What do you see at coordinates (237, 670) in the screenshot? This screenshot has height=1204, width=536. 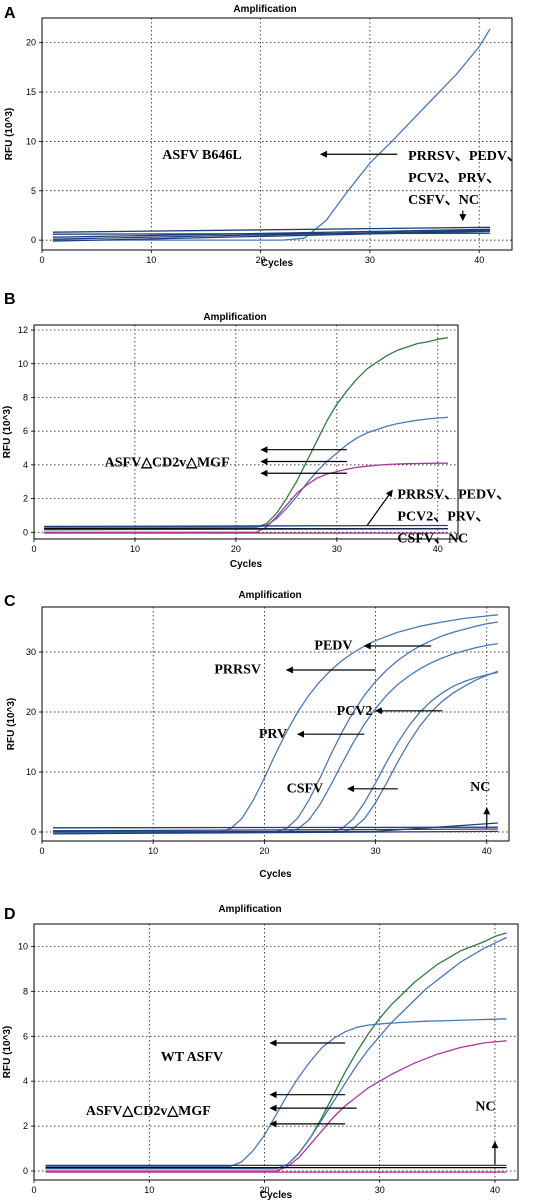 I see `annotation-label: PRRSV` at bounding box center [237, 670].